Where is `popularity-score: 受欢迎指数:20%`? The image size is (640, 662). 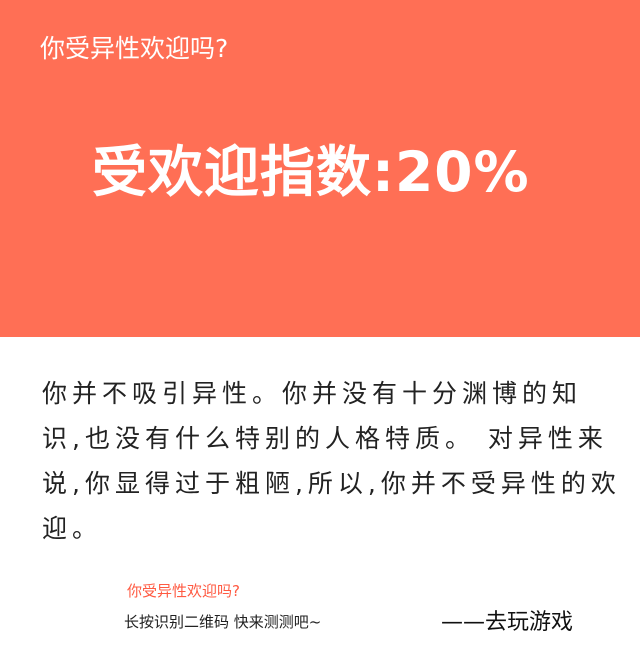
popularity-score: 受欢迎指数:20% is located at coordinates (311, 172).